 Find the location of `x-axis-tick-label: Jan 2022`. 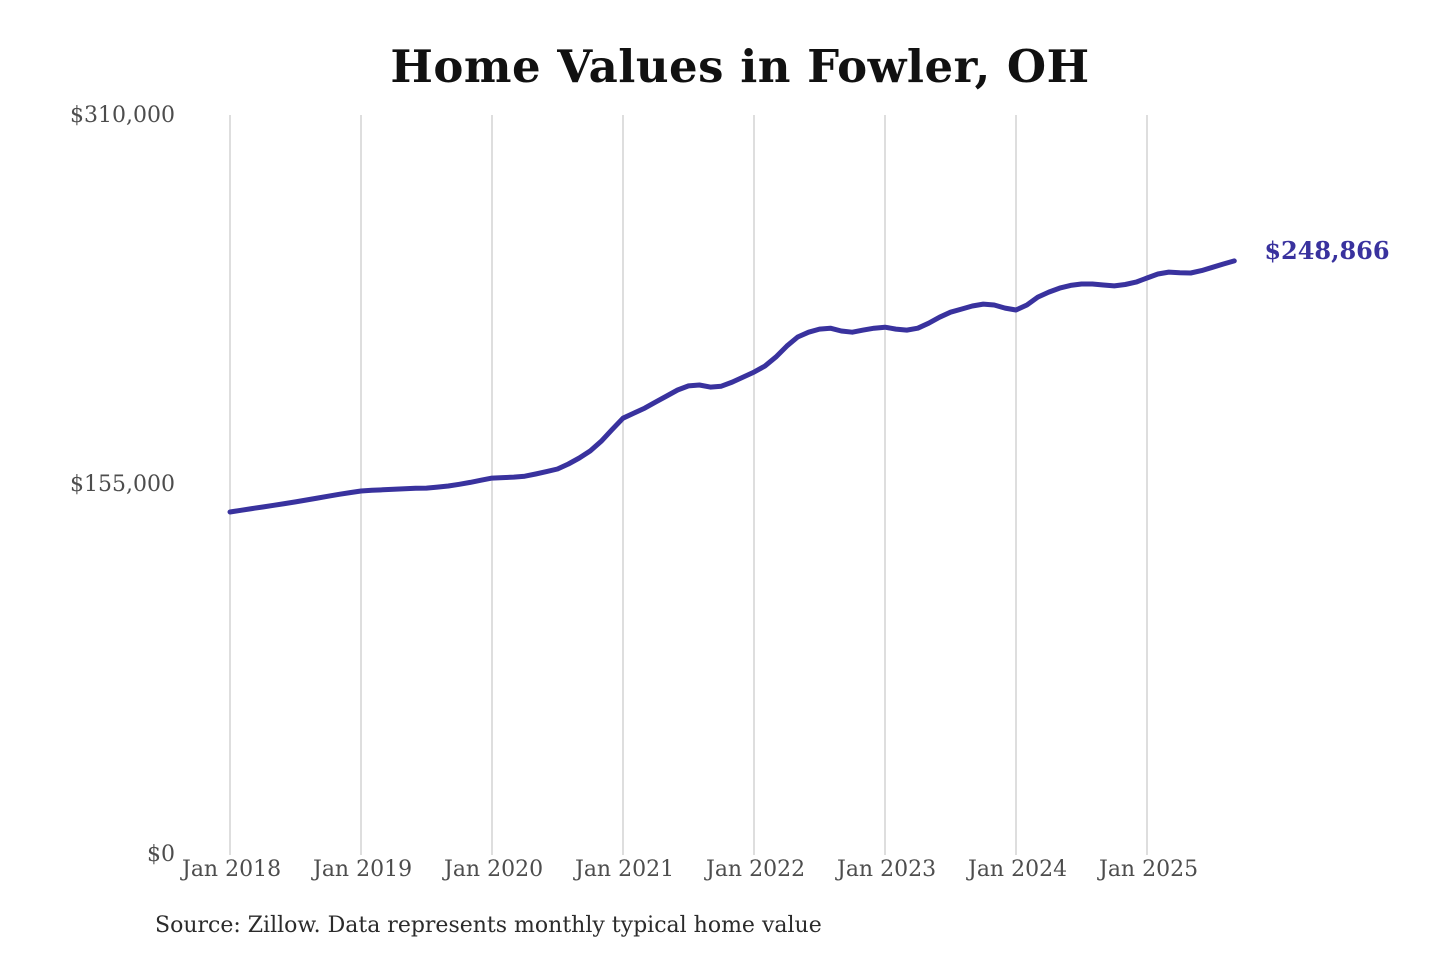

x-axis-tick-label: Jan 2022 is located at coordinates (756, 869).